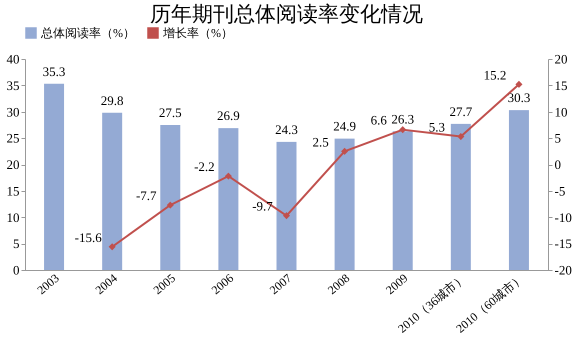 This screenshot has height=339, width=578. Describe the element at coordinates (204, 166) in the screenshot. I see `data-label: -2.2` at that location.